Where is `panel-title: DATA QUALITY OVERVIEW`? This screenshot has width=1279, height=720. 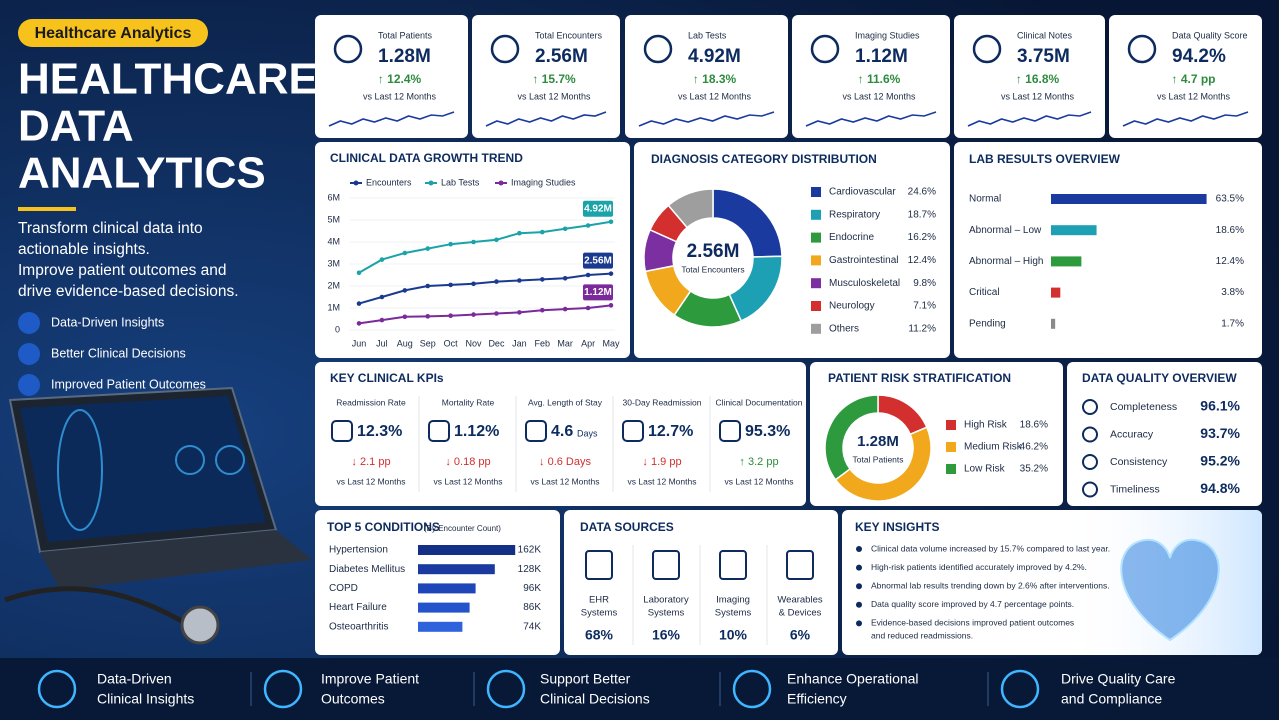 panel-title: DATA QUALITY OVERVIEW is located at coordinates (1159, 378).